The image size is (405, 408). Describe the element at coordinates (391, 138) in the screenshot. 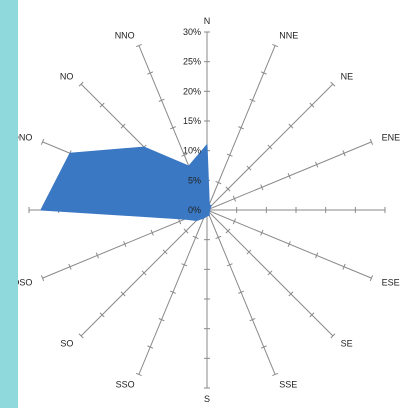

I see `direction-label-ene: ENE` at that location.